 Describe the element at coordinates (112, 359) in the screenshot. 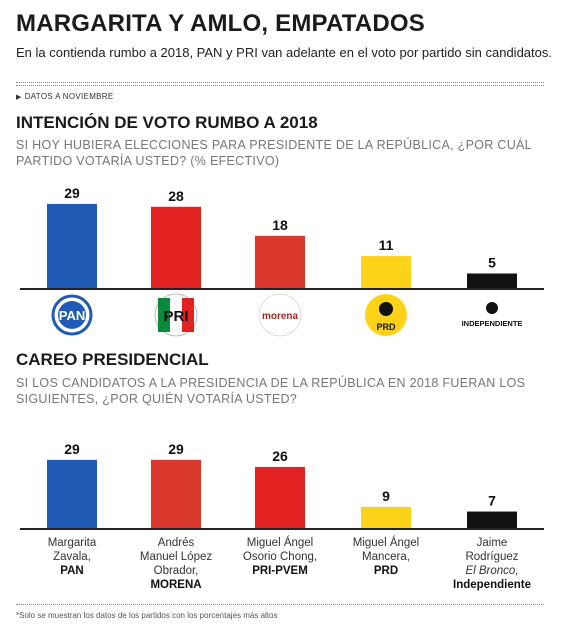

I see `section2-title: CAREO PRESIDENCIAL` at that location.